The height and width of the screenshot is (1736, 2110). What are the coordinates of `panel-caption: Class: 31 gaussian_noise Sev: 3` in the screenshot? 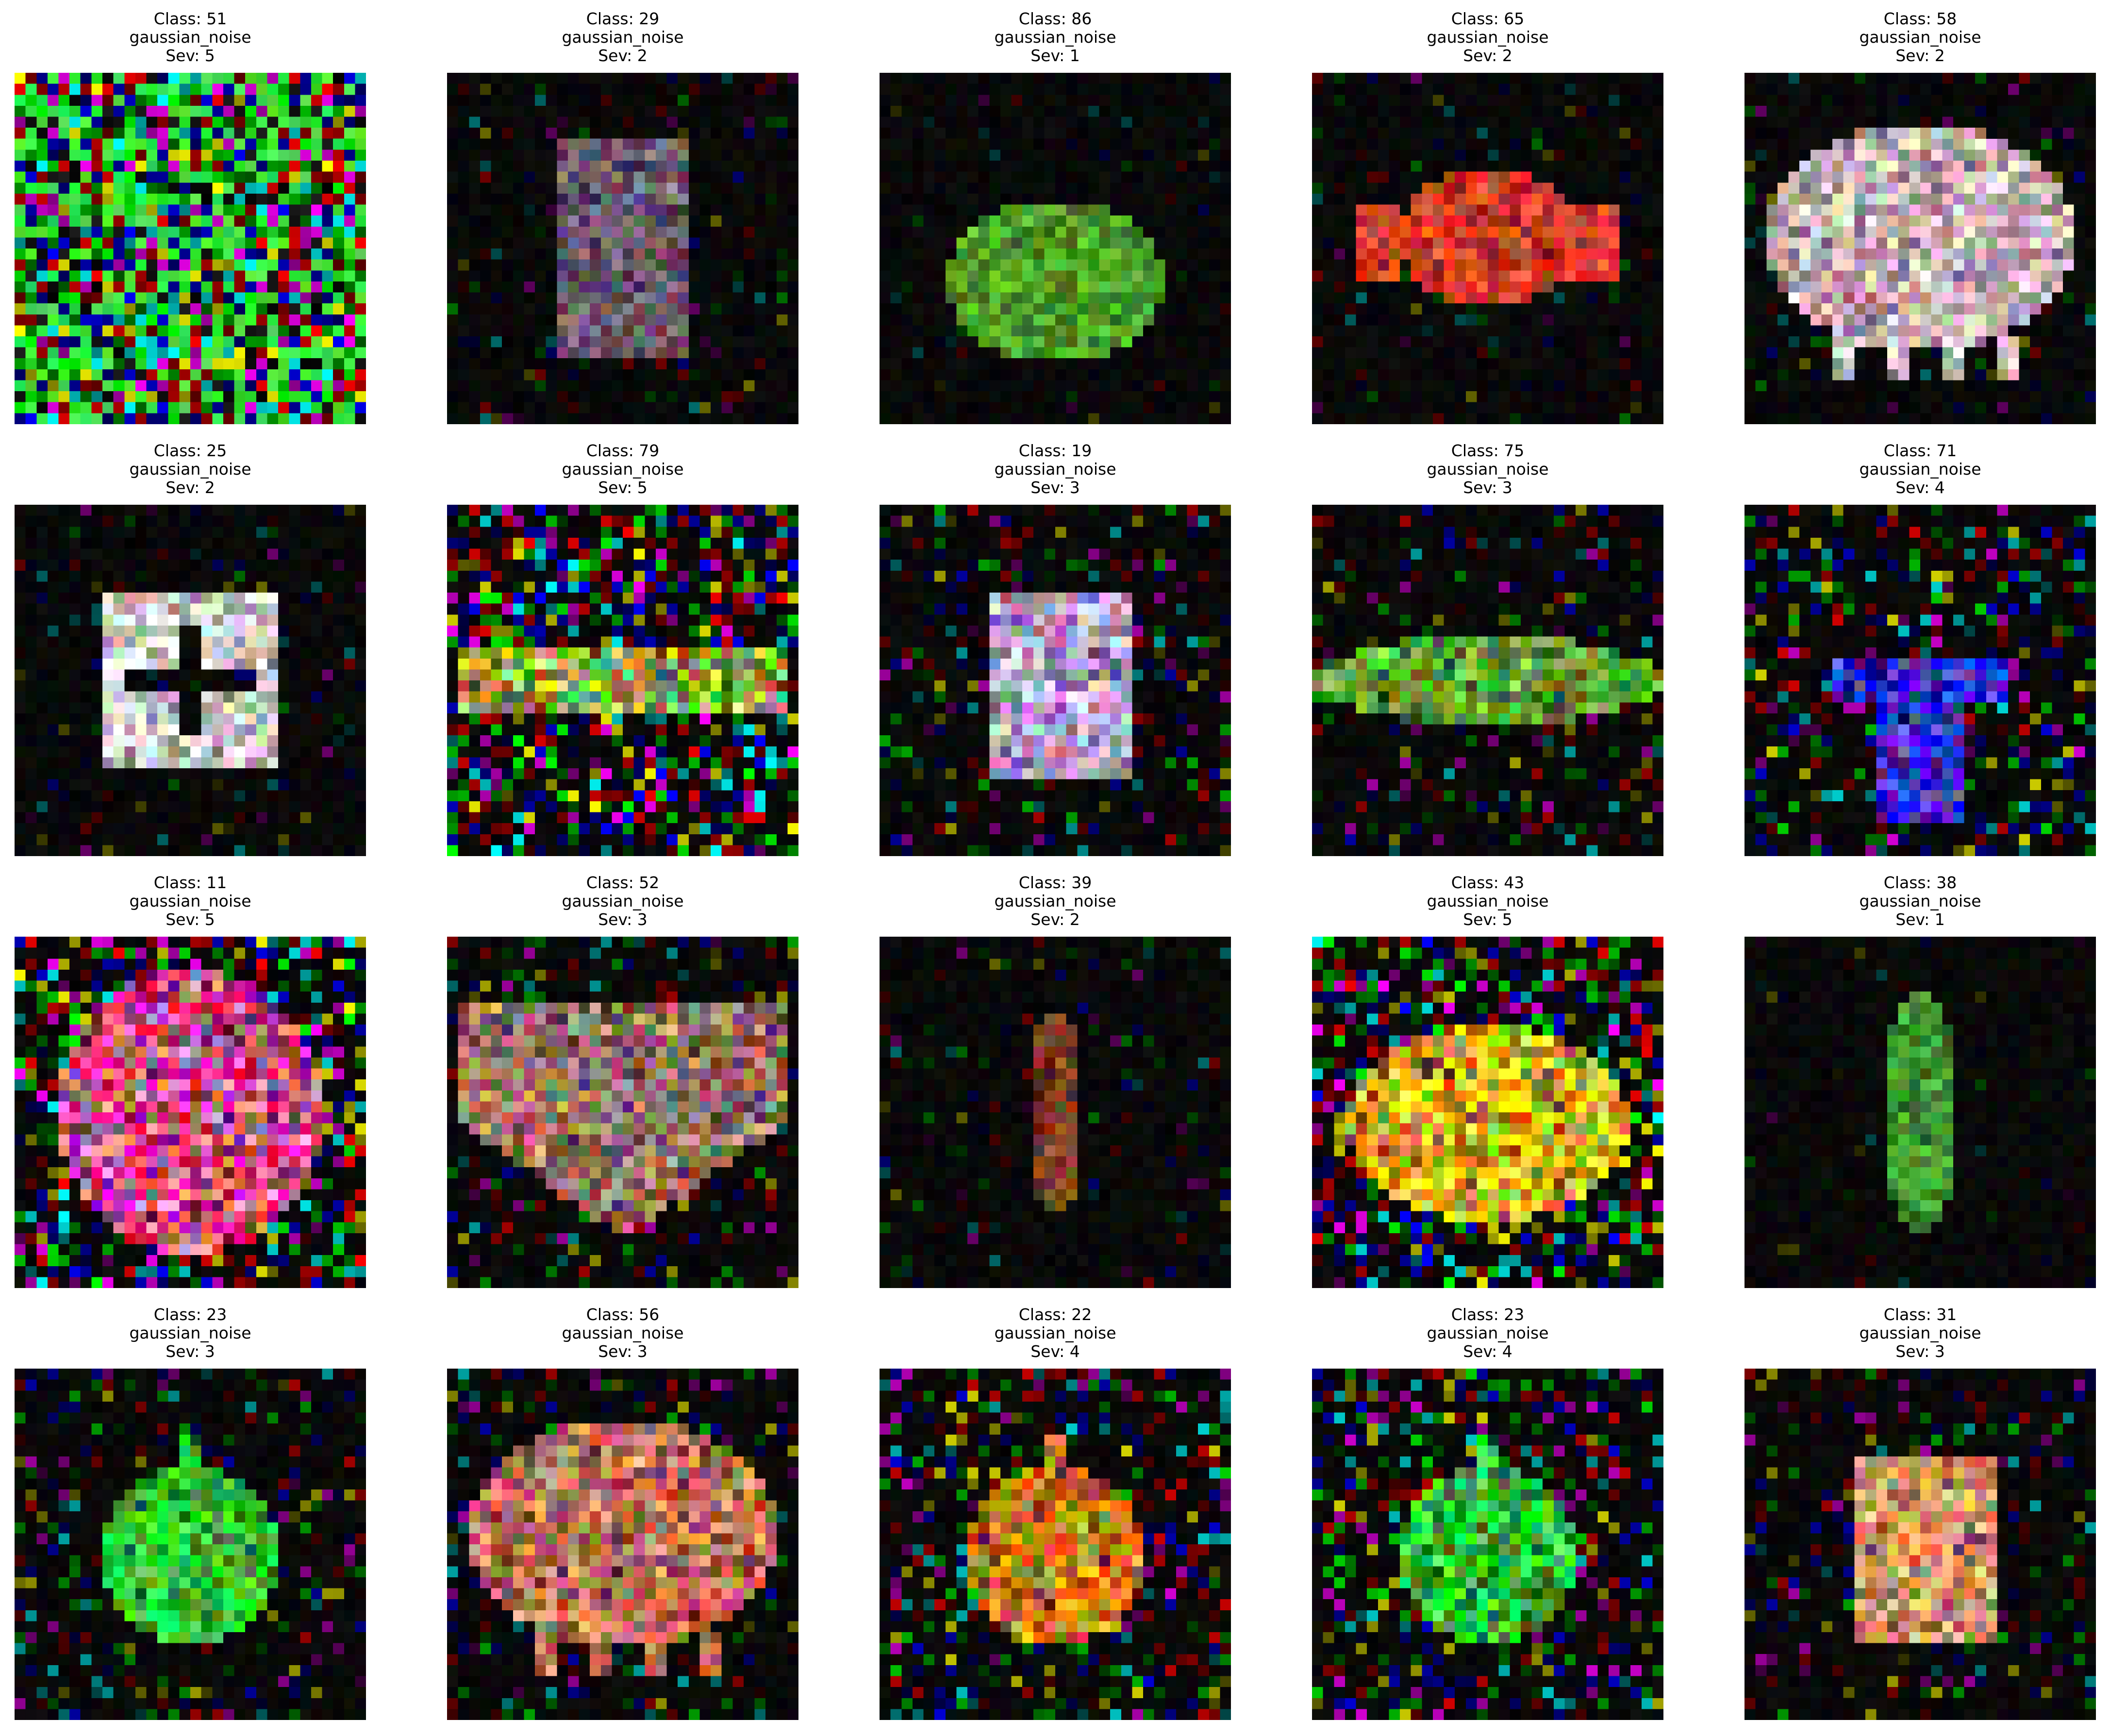 It's located at (1920, 1333).